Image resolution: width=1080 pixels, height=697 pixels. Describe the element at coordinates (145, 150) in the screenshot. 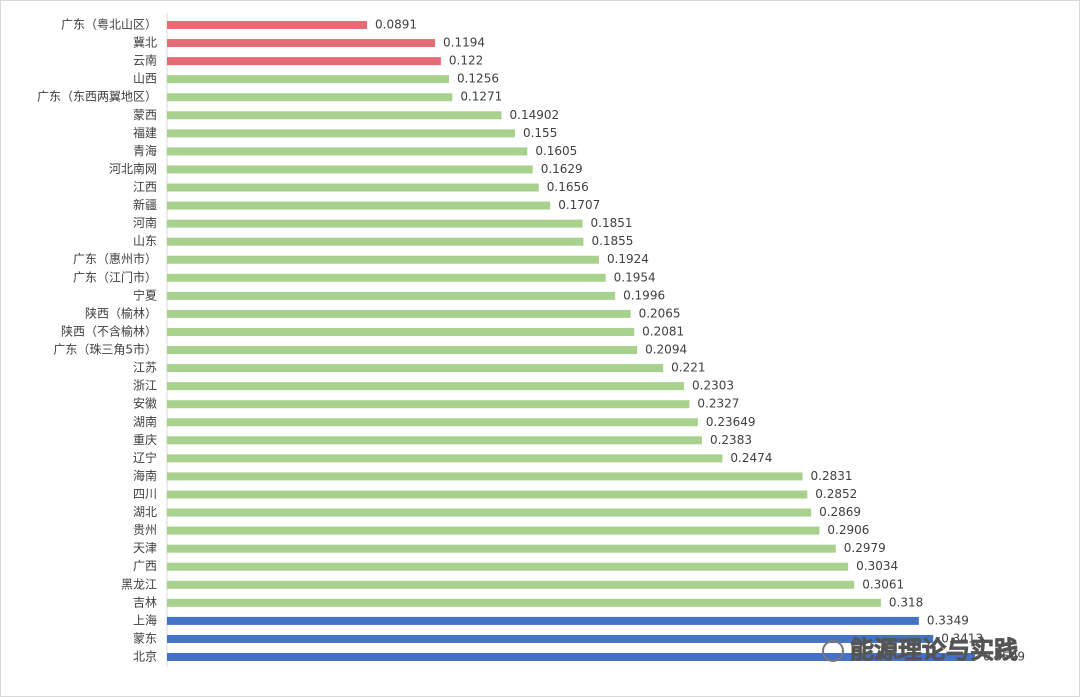

I see `y-tick-label: 青海` at that location.